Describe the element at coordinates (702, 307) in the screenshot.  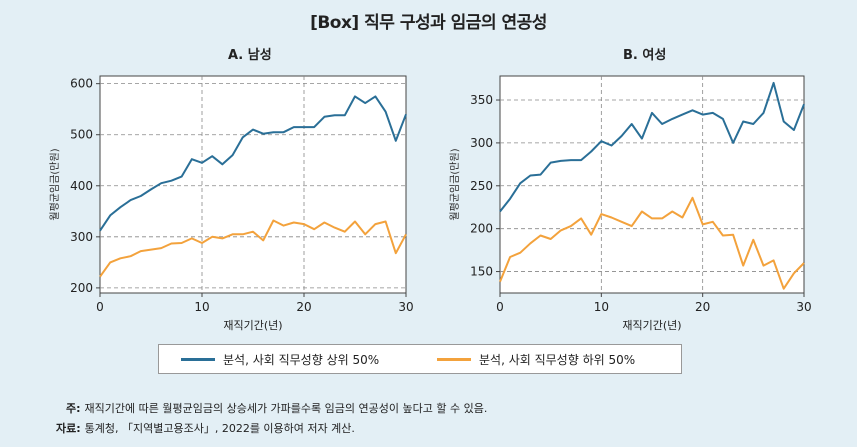
I see `x-tick-label-b: 20` at that location.